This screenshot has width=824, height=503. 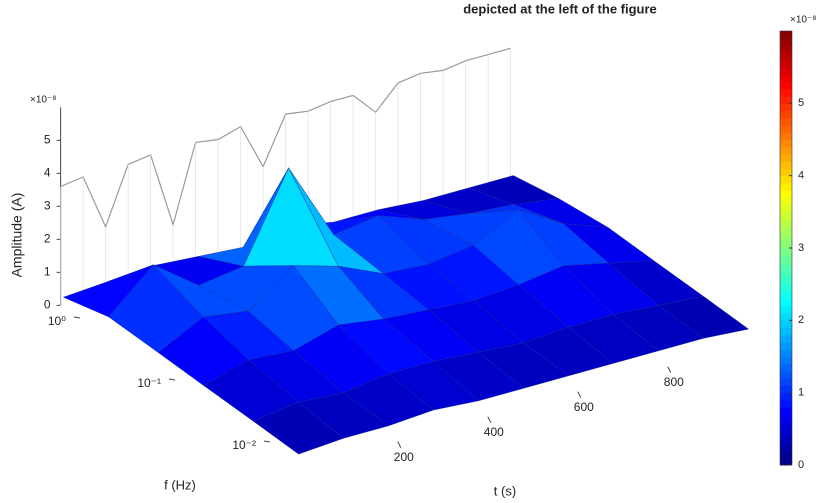 I want to click on t-tick-label: 800, so click(x=674, y=382).